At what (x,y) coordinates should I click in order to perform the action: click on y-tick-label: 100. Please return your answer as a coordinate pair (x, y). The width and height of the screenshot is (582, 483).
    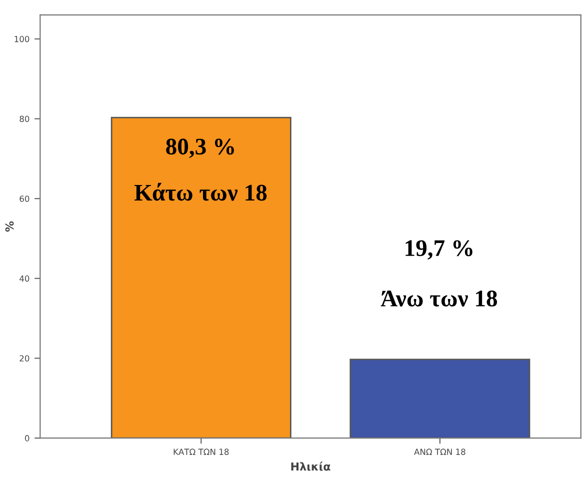
    Looking at the image, I should click on (22, 39).